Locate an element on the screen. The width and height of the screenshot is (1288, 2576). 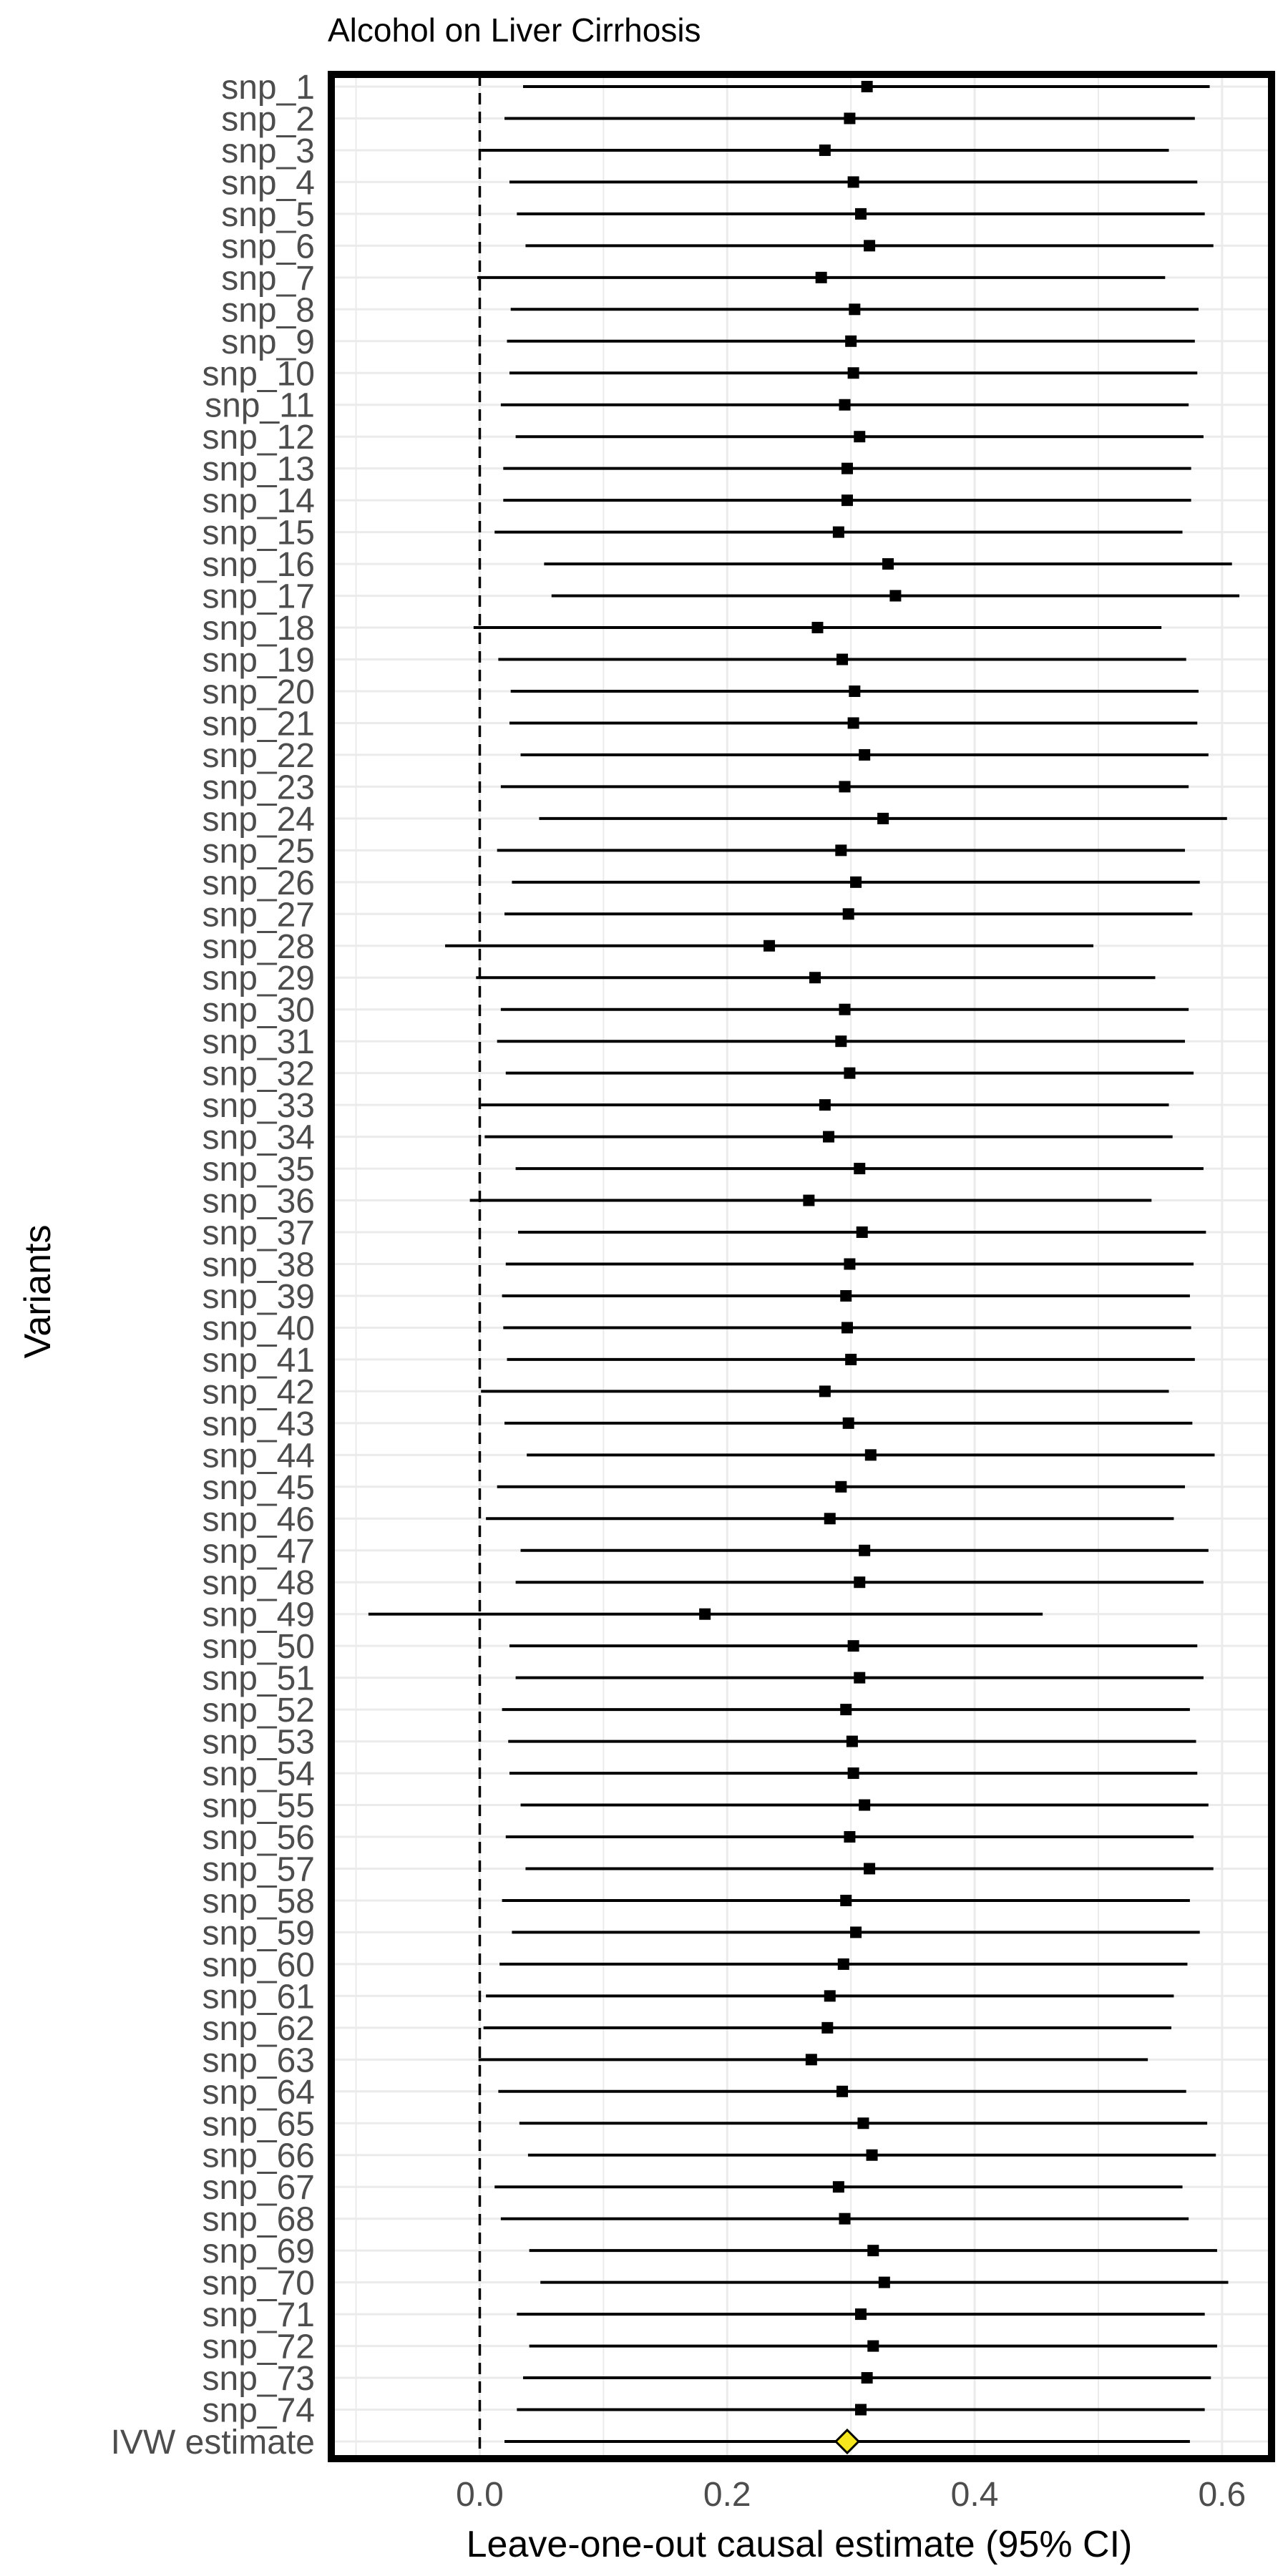
y-tick-label: snp_46 is located at coordinates (259, 1519).